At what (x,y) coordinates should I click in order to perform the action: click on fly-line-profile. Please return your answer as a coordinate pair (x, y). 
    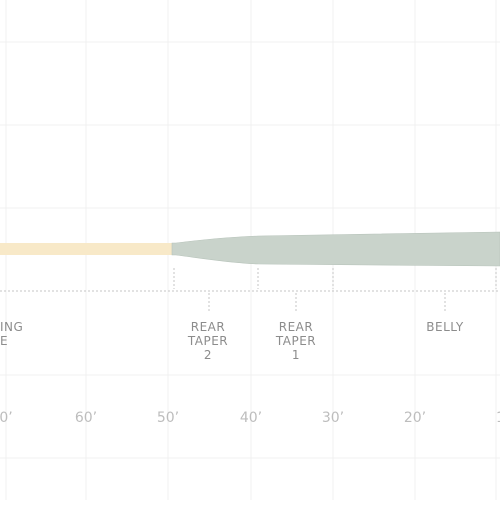
    Looking at the image, I should click on (250, 249).